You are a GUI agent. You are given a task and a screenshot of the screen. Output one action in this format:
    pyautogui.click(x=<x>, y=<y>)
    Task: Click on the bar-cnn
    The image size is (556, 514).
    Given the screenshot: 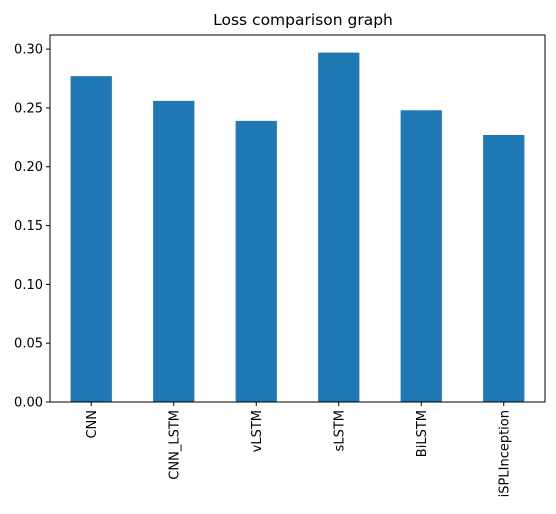 What is the action you would take?
    pyautogui.click(x=91, y=239)
    